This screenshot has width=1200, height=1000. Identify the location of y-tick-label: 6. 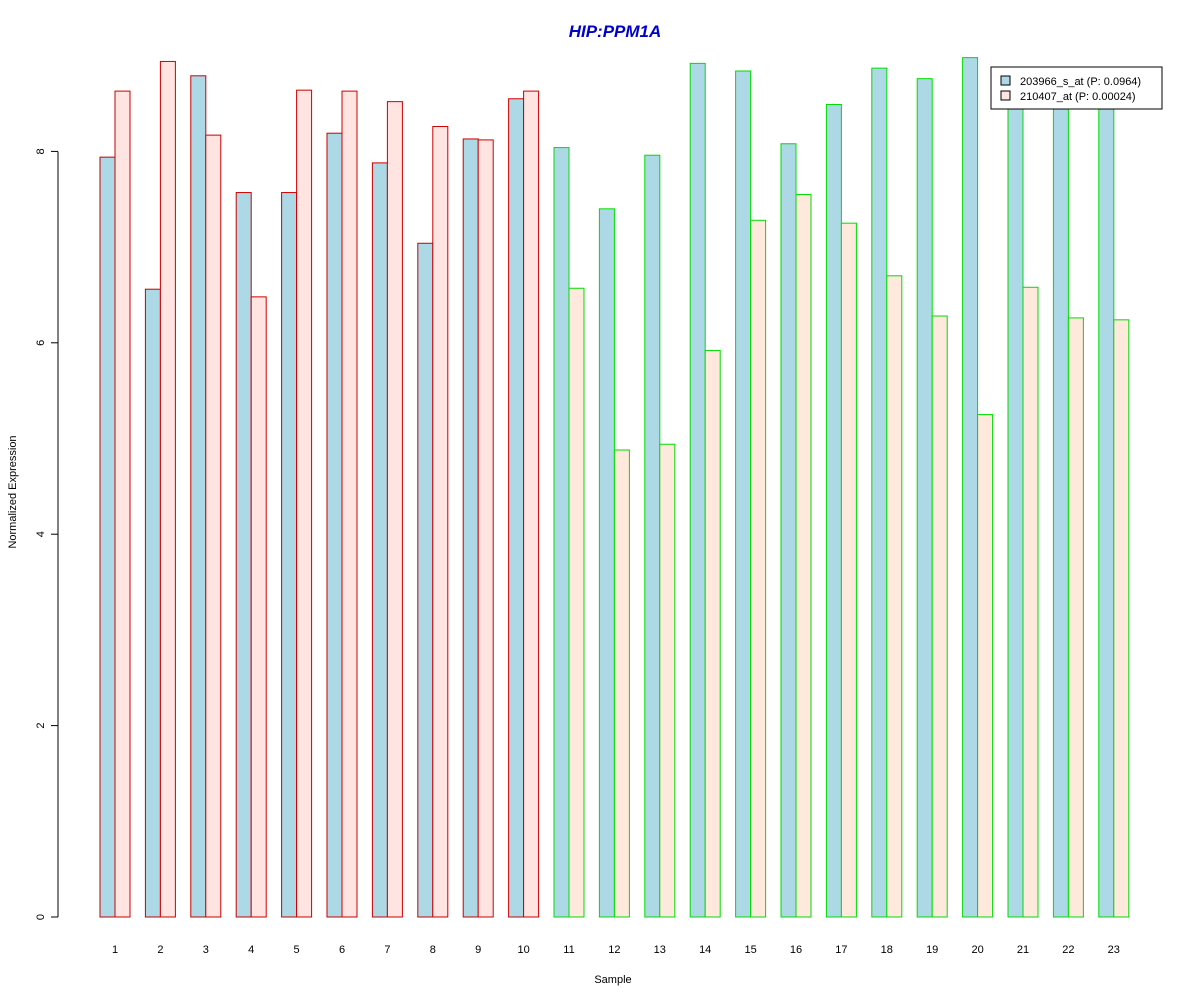
(41, 343).